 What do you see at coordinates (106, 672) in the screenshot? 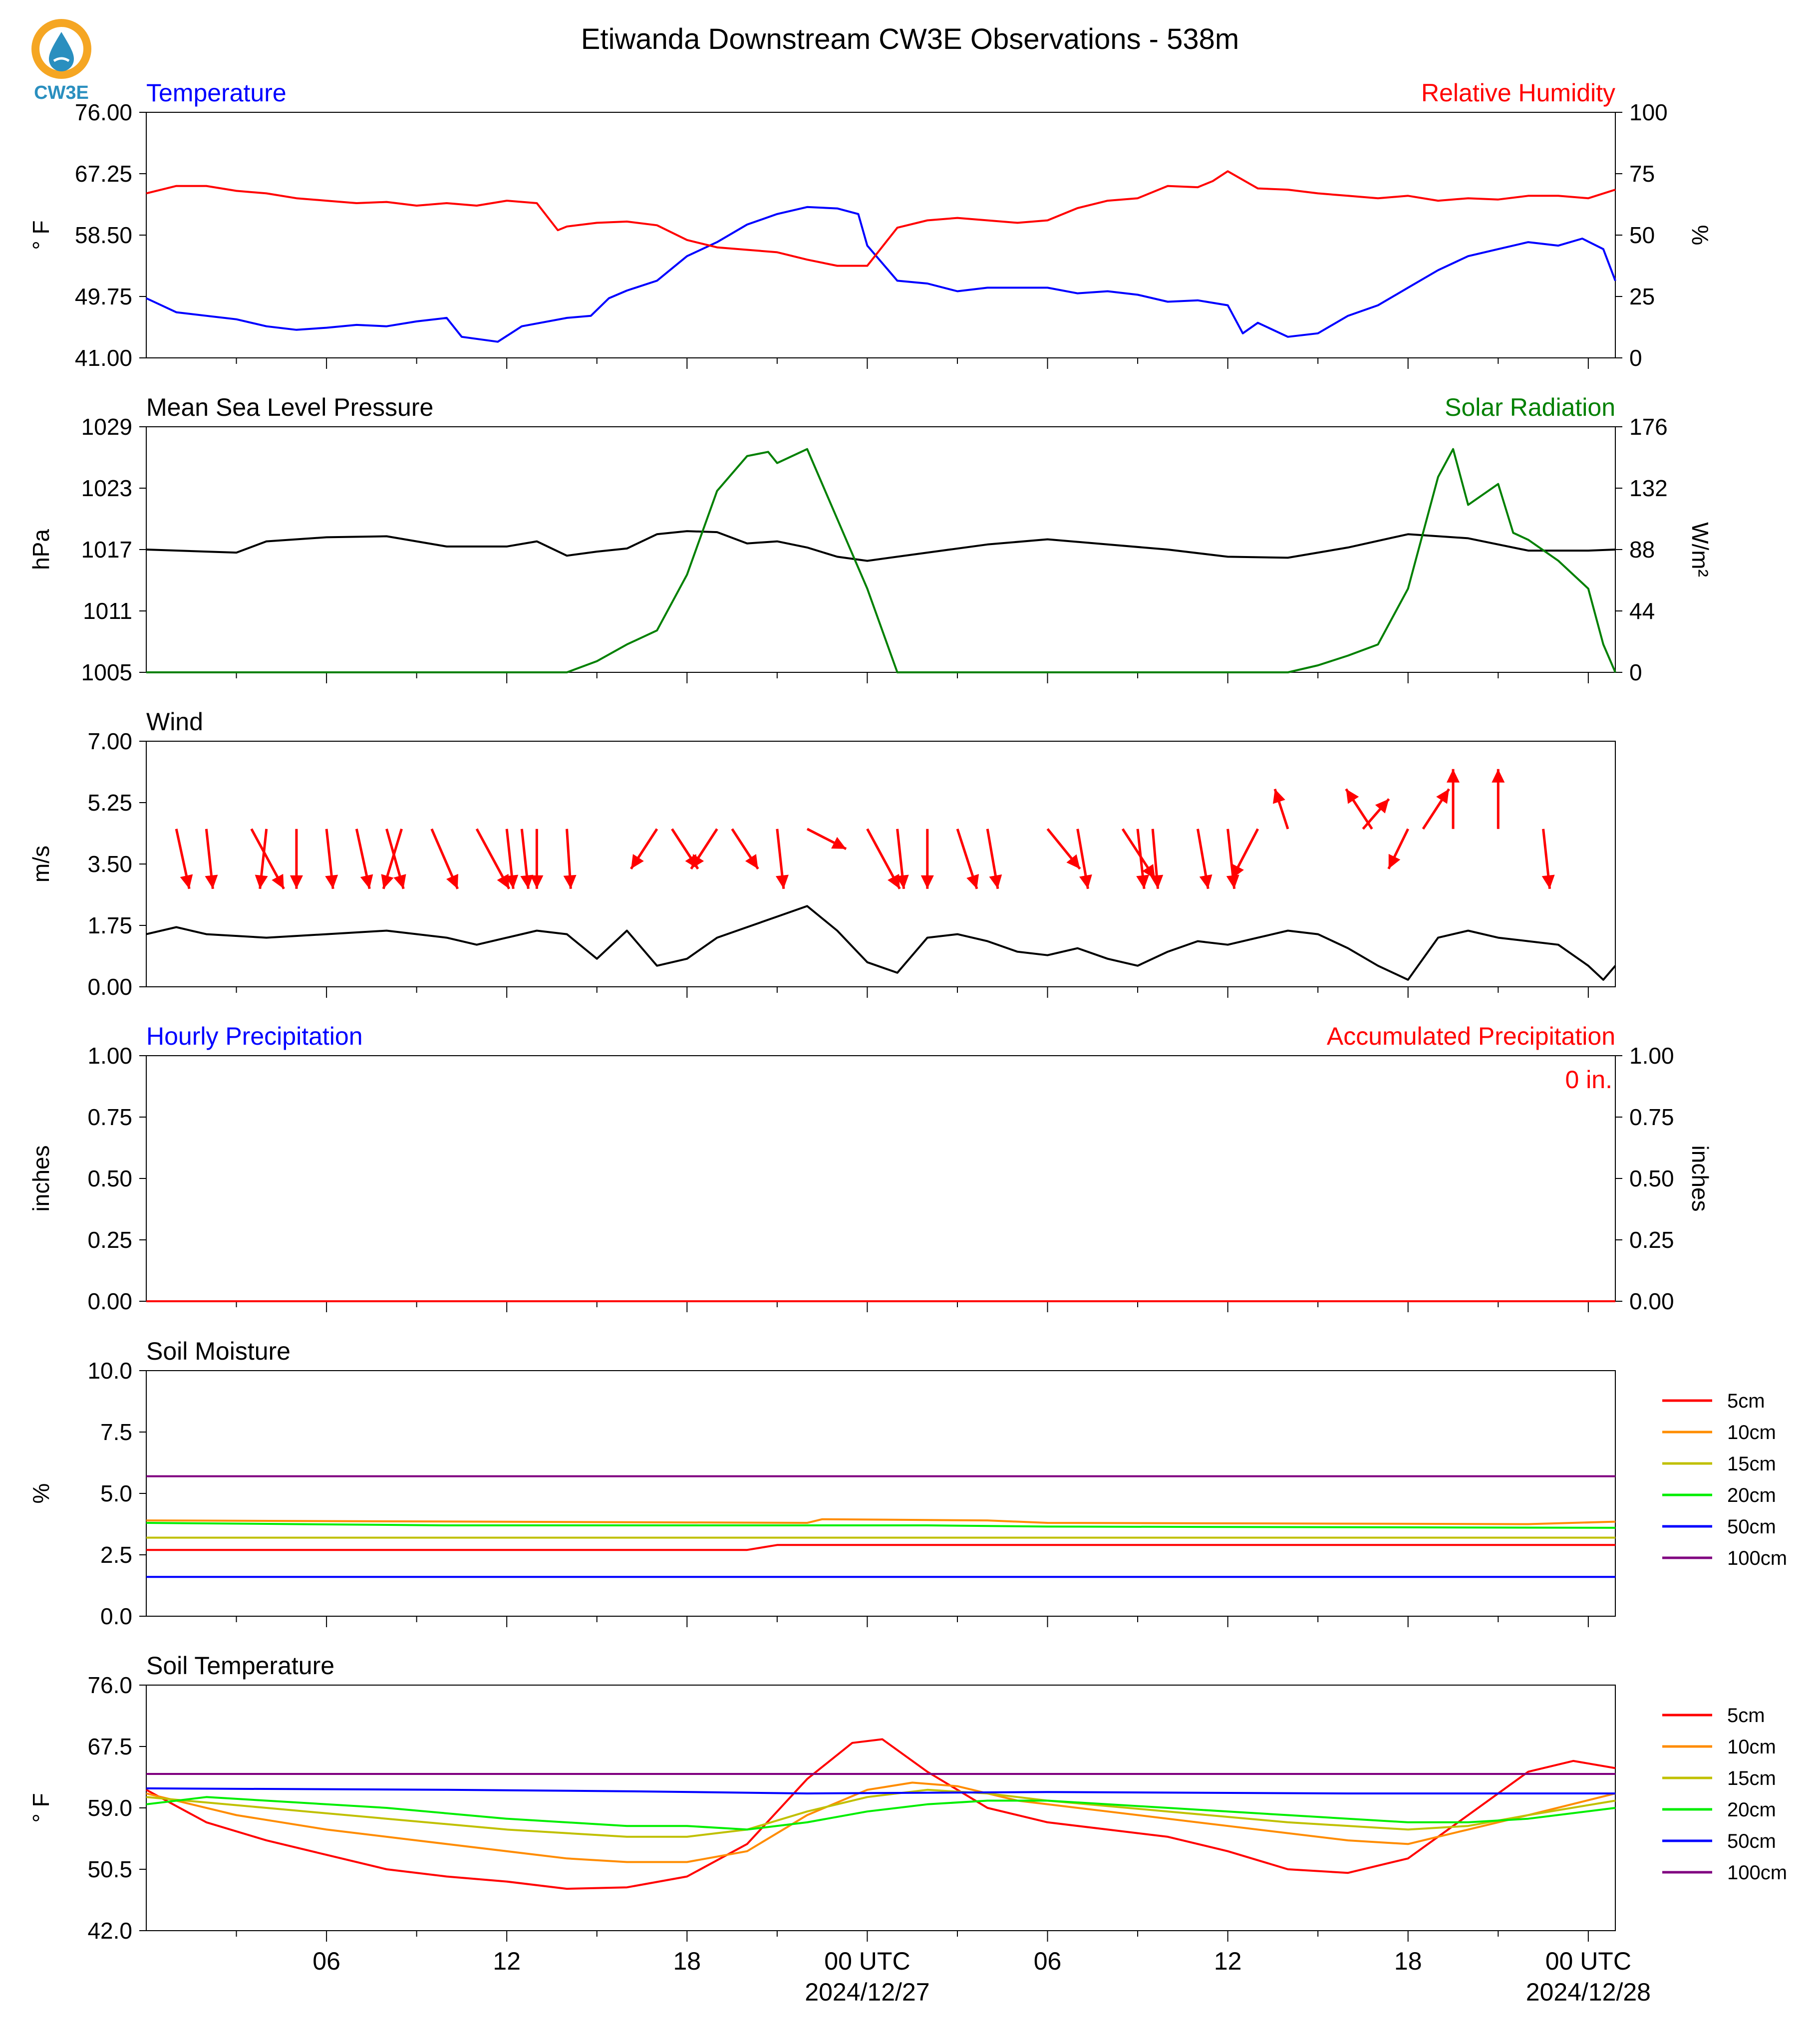
I see `y-tick-label-left: 1005` at bounding box center [106, 672].